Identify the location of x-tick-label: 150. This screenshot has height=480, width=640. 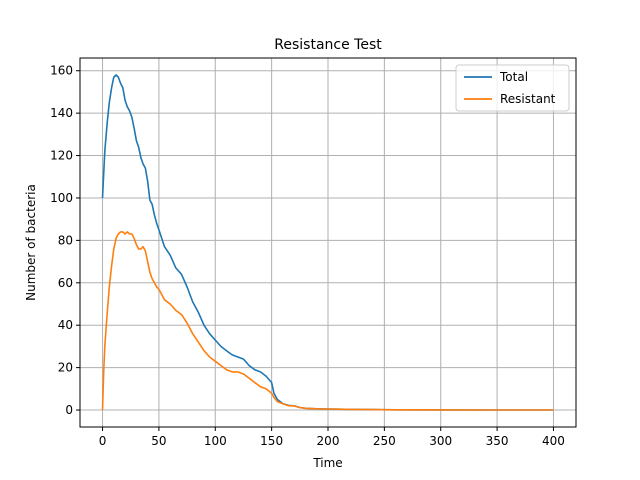
(271, 441).